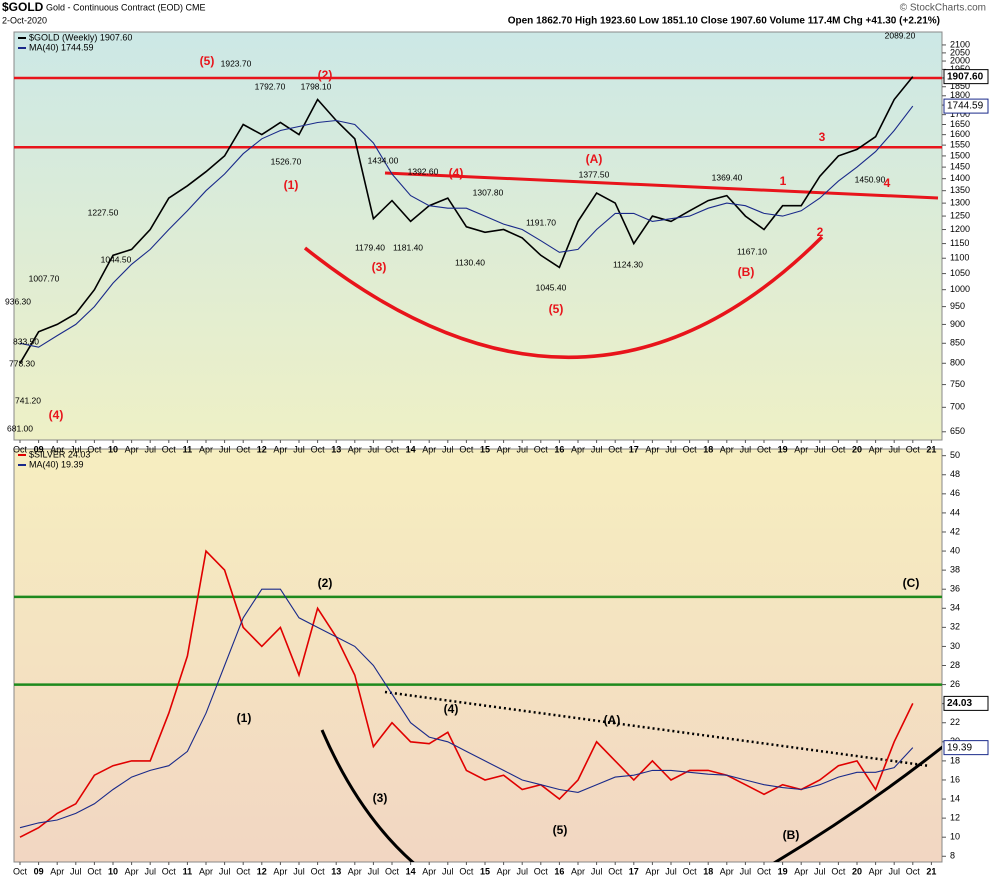 The image size is (990, 876). What do you see at coordinates (955, 455) in the screenshot?
I see `y-tick-label: 50` at bounding box center [955, 455].